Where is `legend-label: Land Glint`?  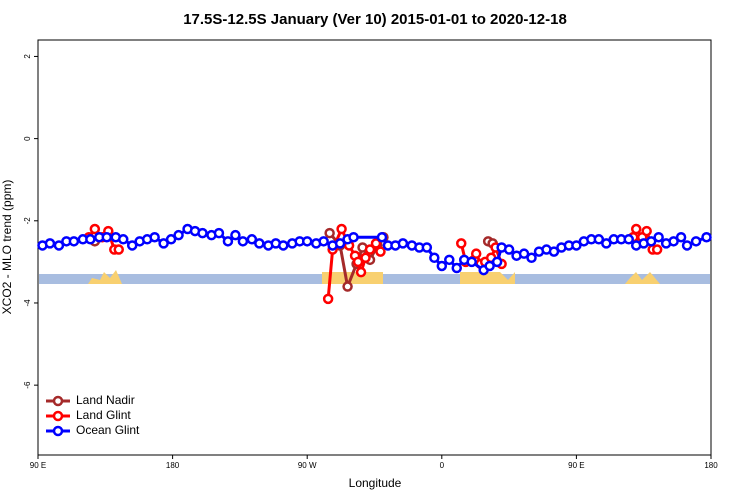
legend-label: Land Glint is located at coordinates (103, 415).